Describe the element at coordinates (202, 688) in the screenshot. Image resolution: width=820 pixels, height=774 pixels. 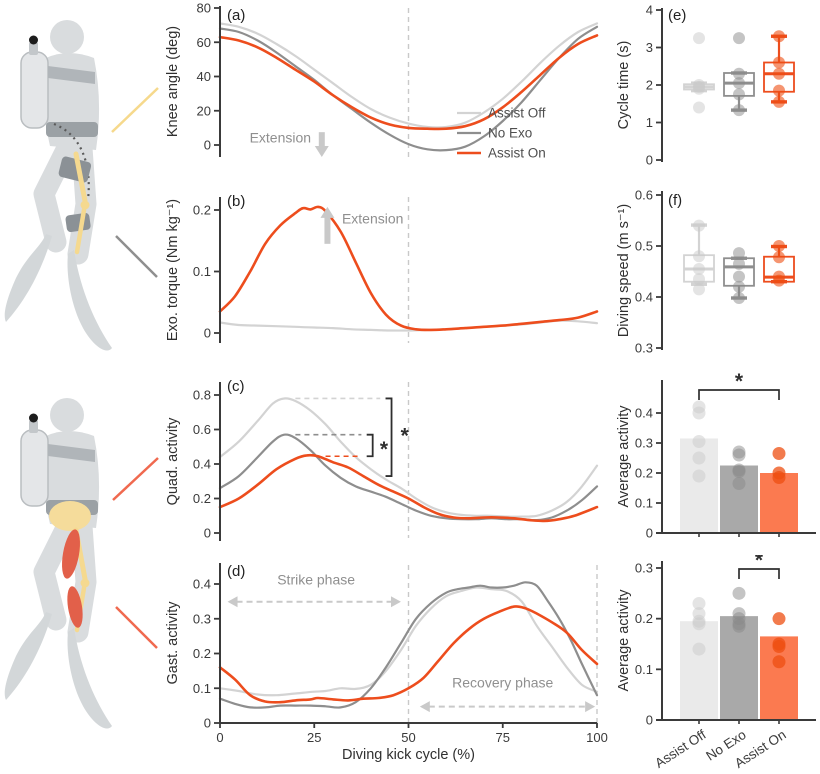
I see `y-tick-label: 0.1` at that location.